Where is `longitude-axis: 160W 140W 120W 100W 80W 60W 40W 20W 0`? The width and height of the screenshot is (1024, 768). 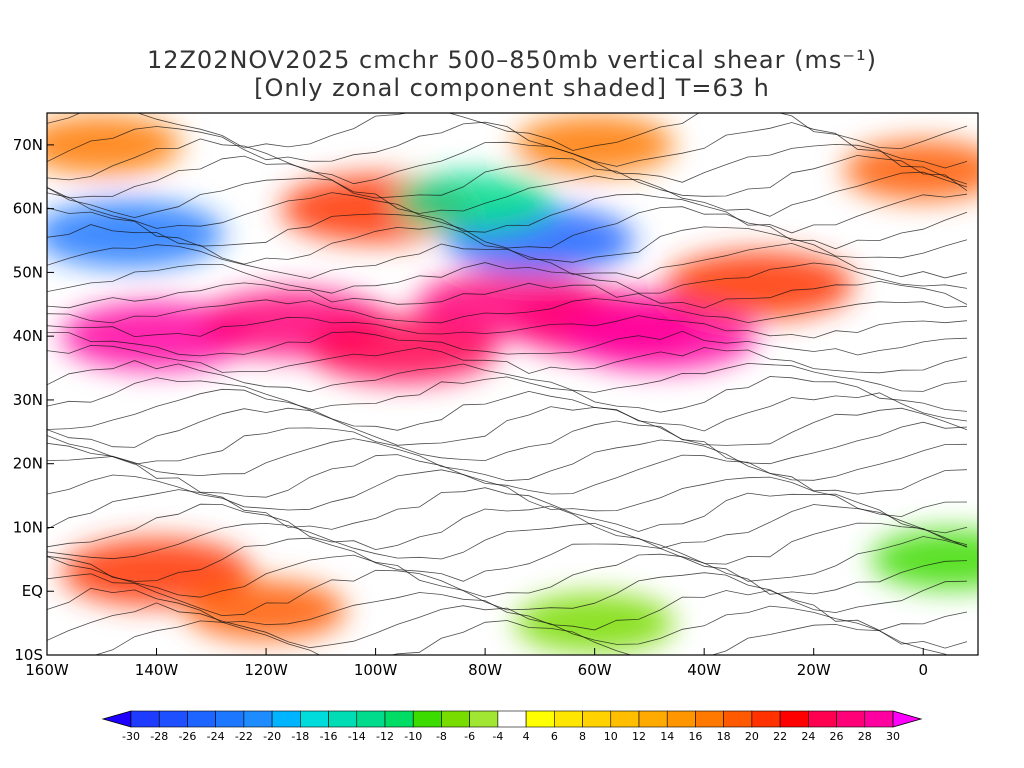
longitude-axis: 160W 140W 120W 100W 80W 60W 40W 20W 0 is located at coordinates (476, 663).